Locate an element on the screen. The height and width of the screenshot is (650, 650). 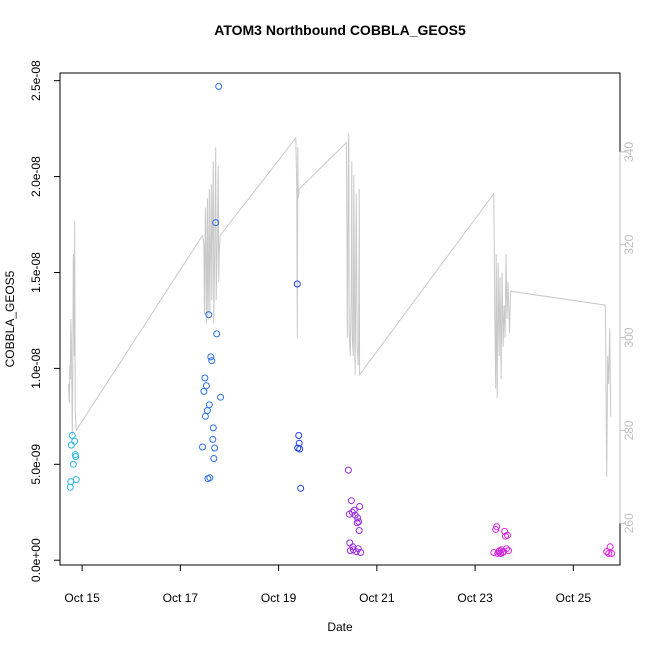
y2-axis: 260 280 300 320 340 is located at coordinates (627, 337).